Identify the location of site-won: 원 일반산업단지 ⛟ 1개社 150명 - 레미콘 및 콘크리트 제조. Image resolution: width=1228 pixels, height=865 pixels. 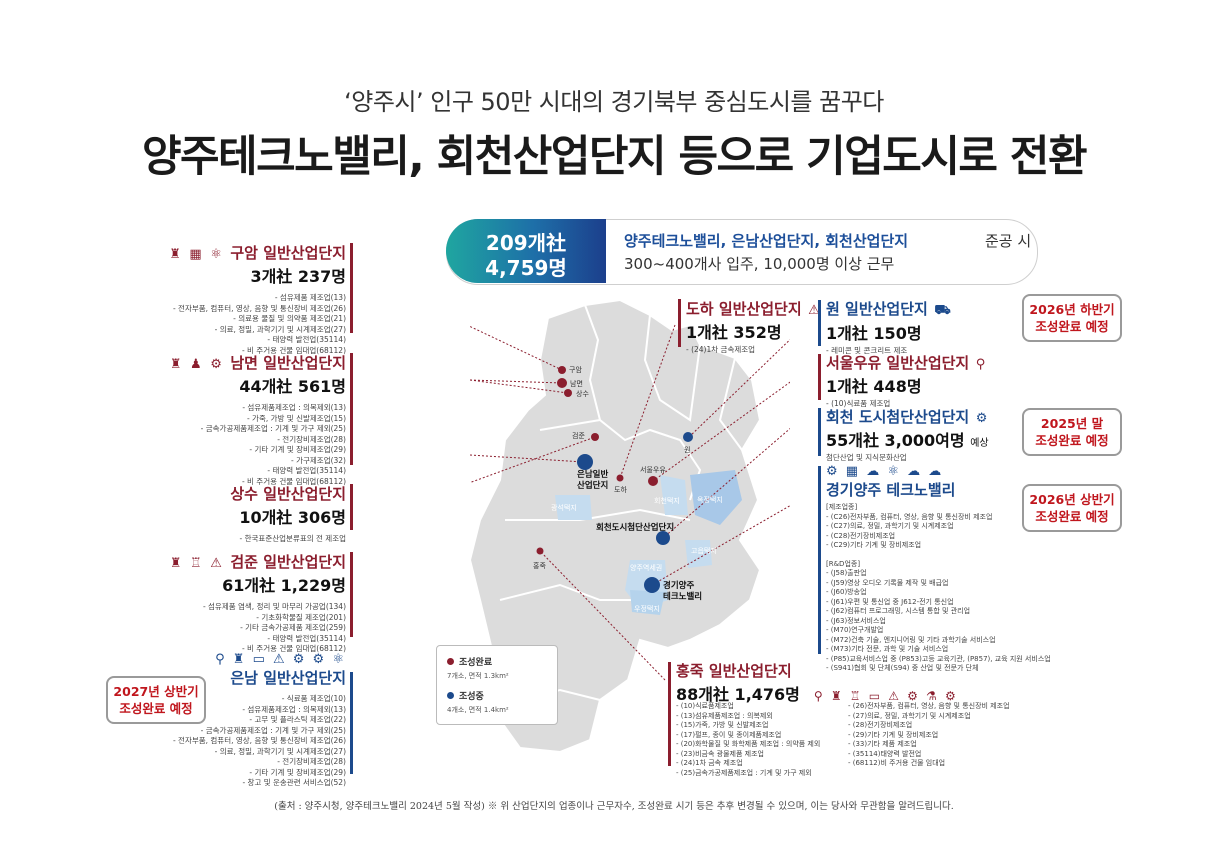
(921, 327).